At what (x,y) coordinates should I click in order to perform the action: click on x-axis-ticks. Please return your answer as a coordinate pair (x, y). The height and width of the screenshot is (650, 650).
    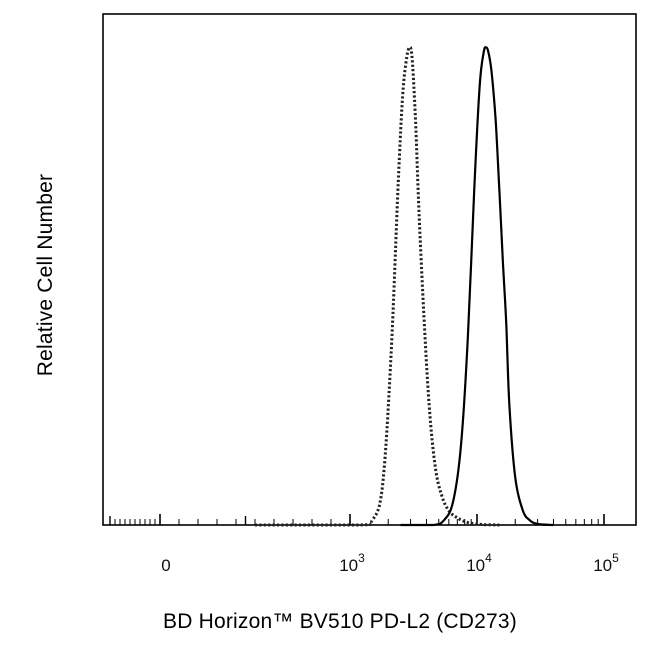
    Looking at the image, I should click on (357, 519).